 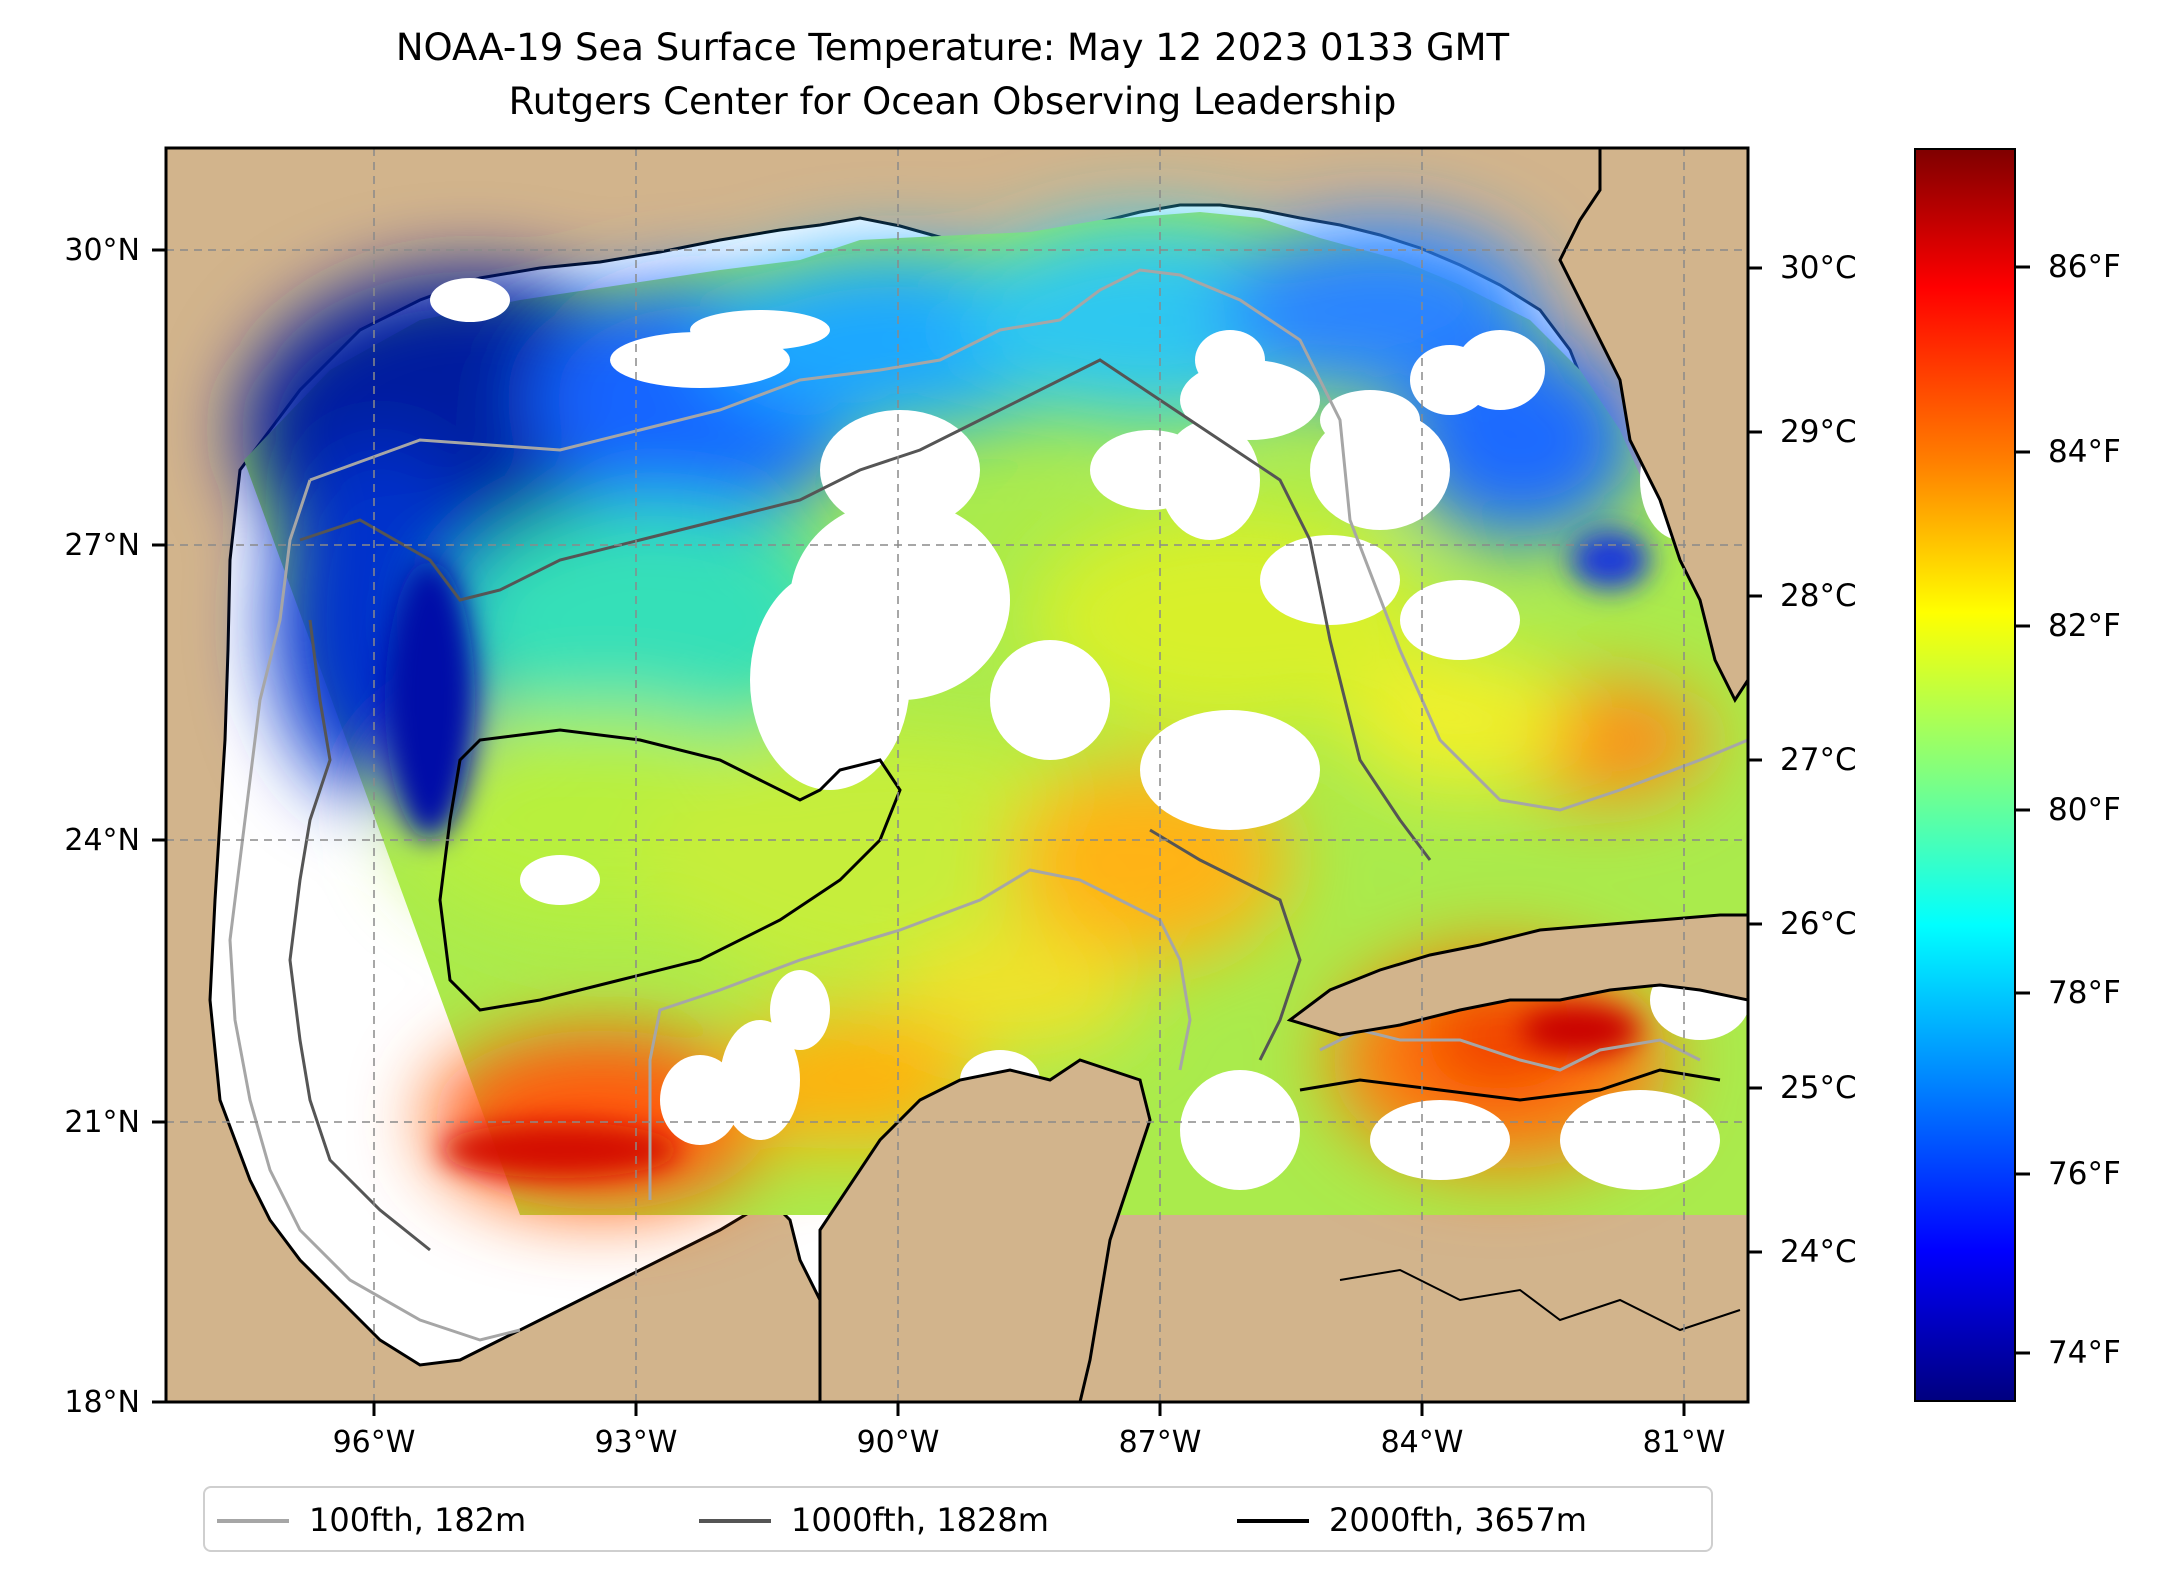 What do you see at coordinates (1818, 924) in the screenshot?
I see `celsius-label-26: 26°C` at bounding box center [1818, 924].